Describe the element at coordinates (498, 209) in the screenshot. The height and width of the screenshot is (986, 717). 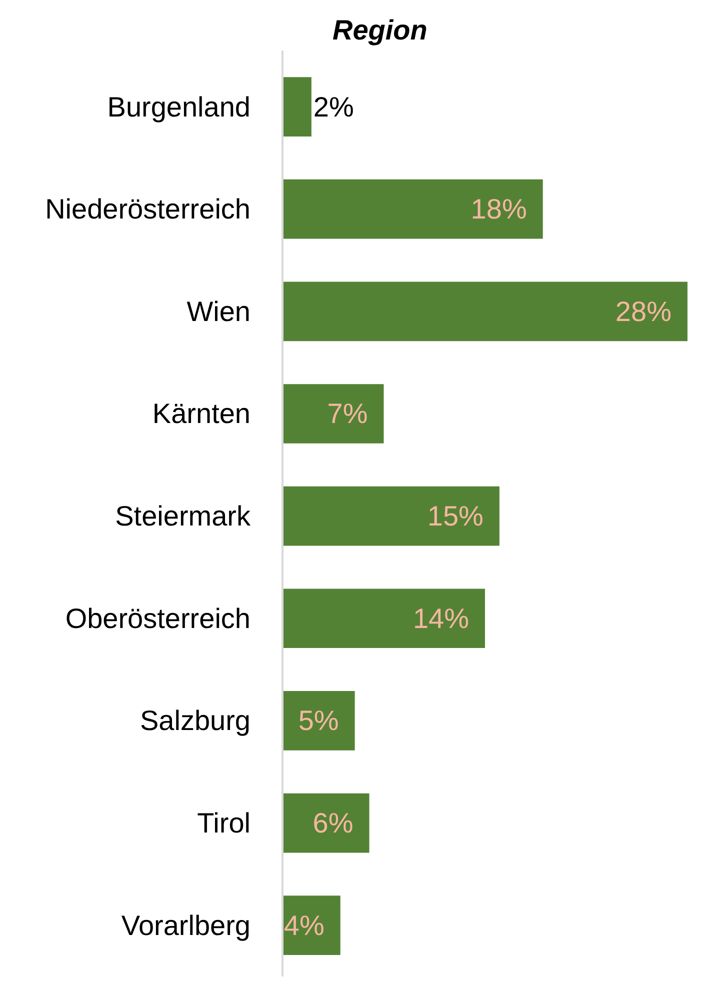
I see `data-label: 18%` at that location.